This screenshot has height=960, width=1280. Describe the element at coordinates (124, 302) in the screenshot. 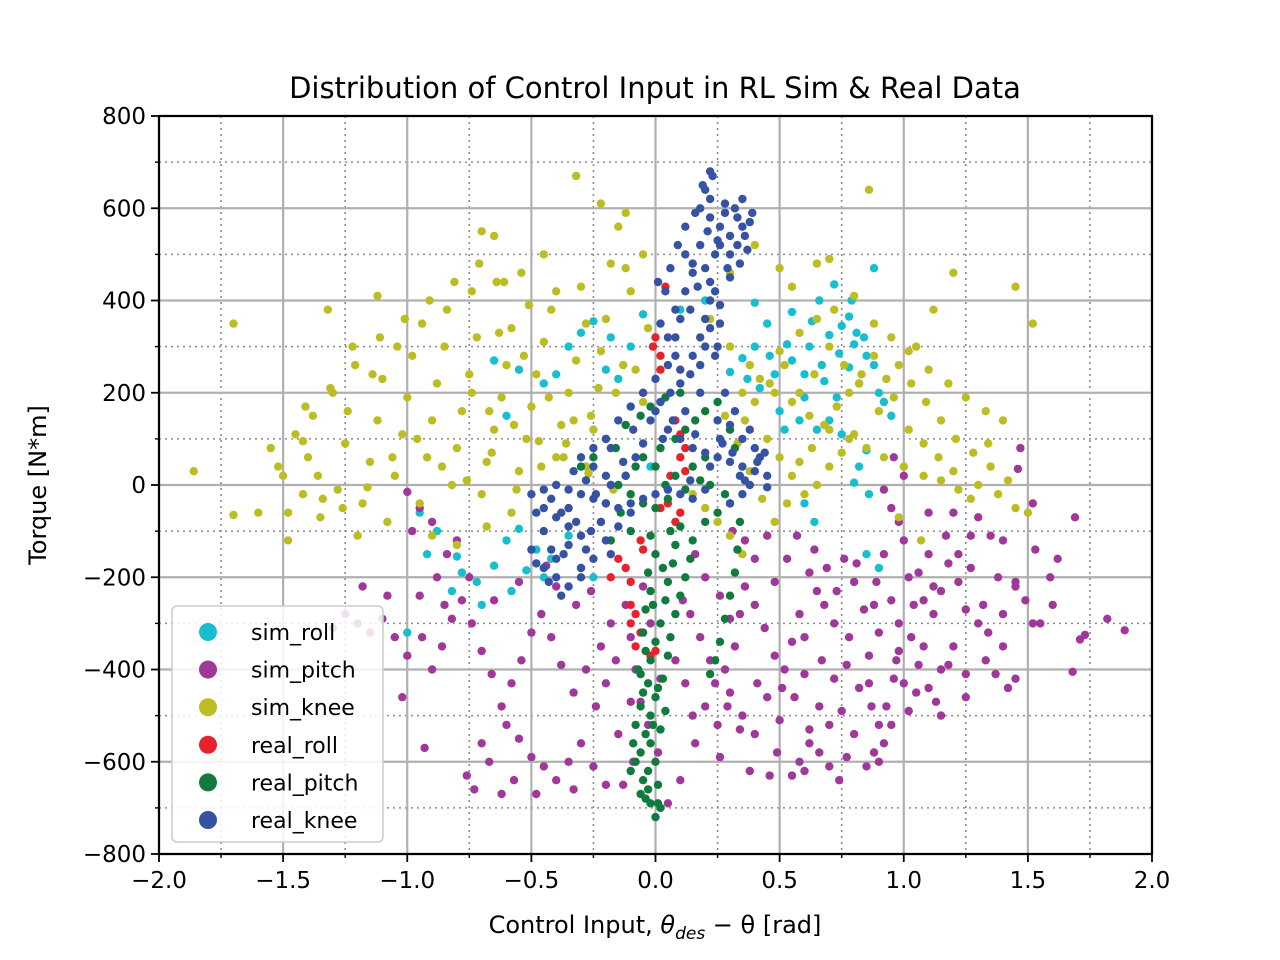

I see `y-tick-label-6: 400` at that location.